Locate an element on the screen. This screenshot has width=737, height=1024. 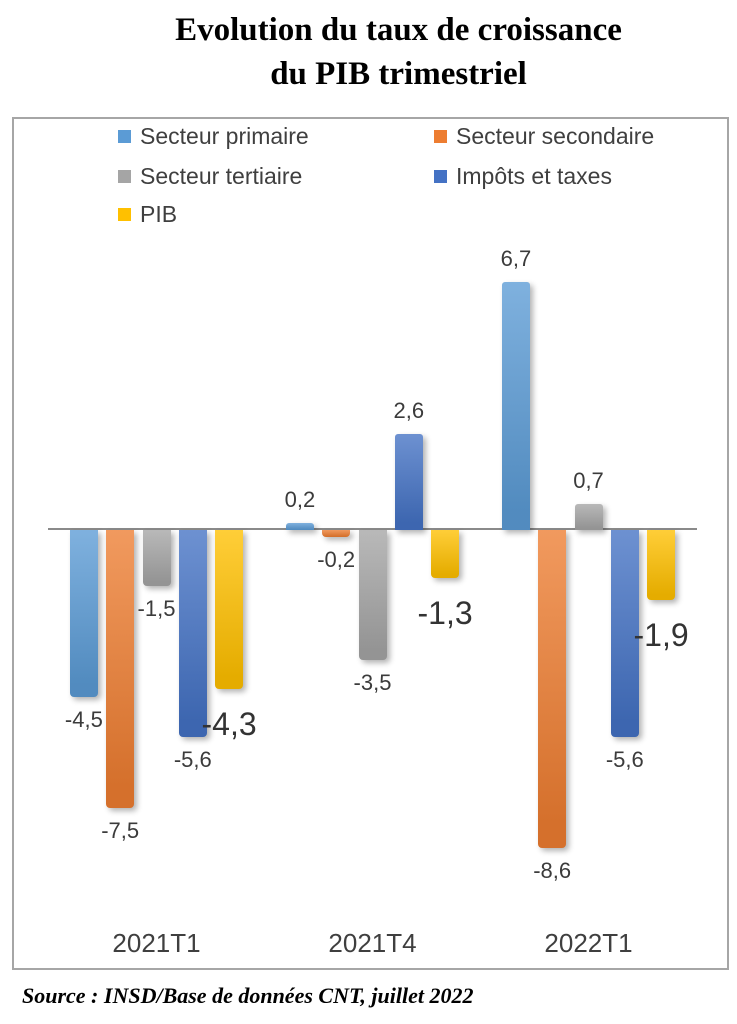
bar-secteur-secondaire-2021t1 is located at coordinates (120, 669).